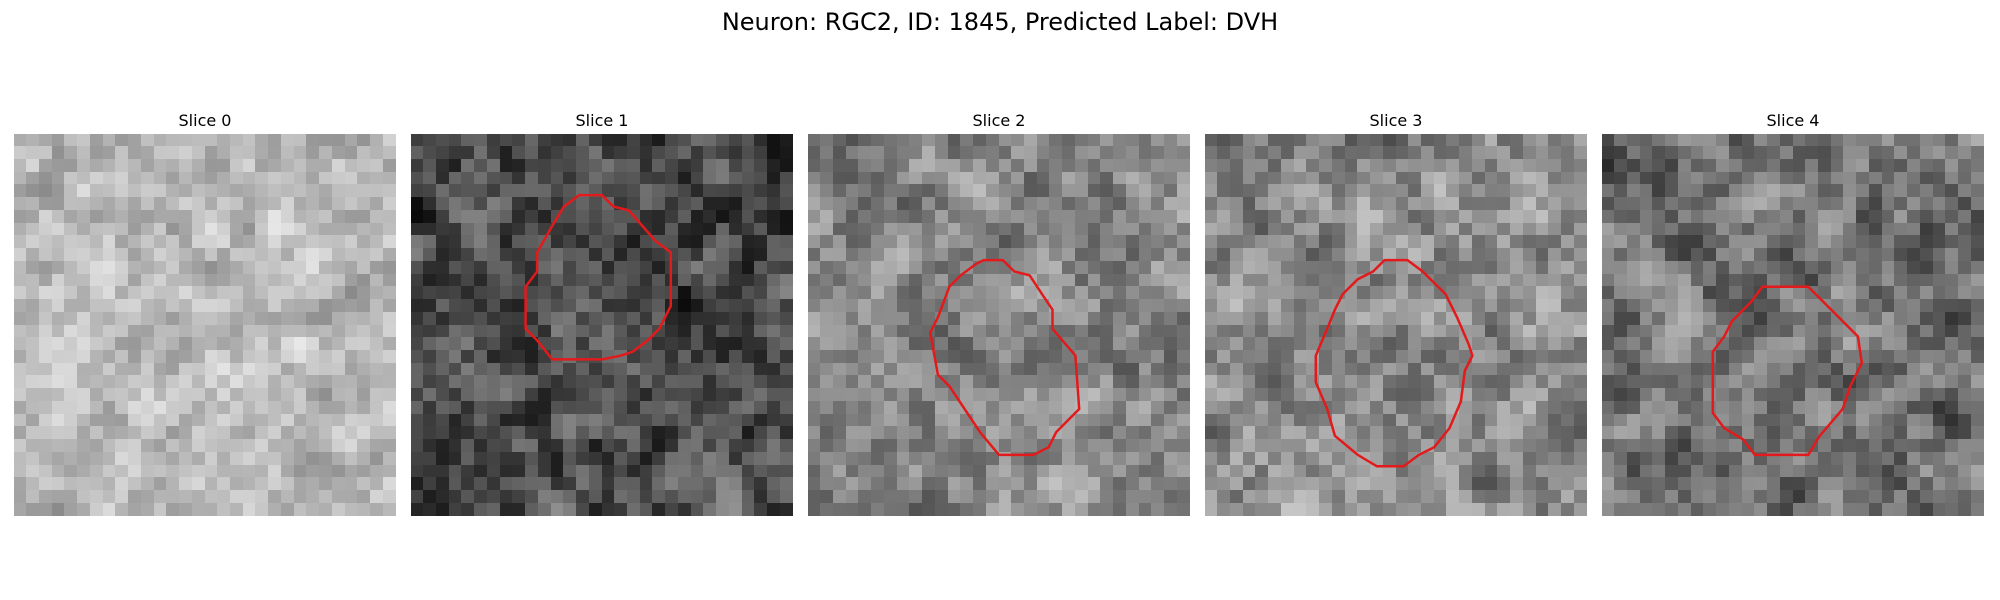 Image resolution: width=2000 pixels, height=600 pixels. Describe the element at coordinates (999, 120) in the screenshot. I see `slice-title: Slice 2` at that location.